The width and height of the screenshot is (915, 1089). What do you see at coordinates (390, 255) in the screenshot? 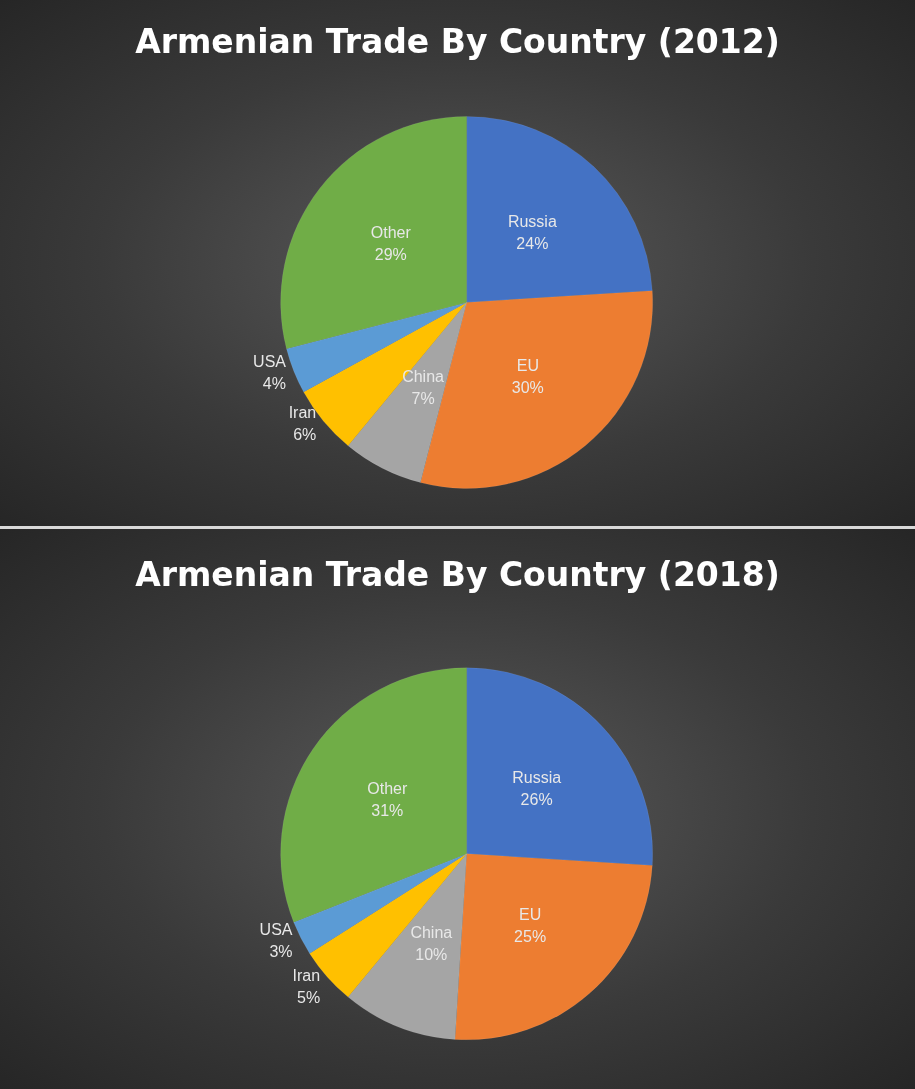
I see `data-label: 29%` at bounding box center [390, 255].